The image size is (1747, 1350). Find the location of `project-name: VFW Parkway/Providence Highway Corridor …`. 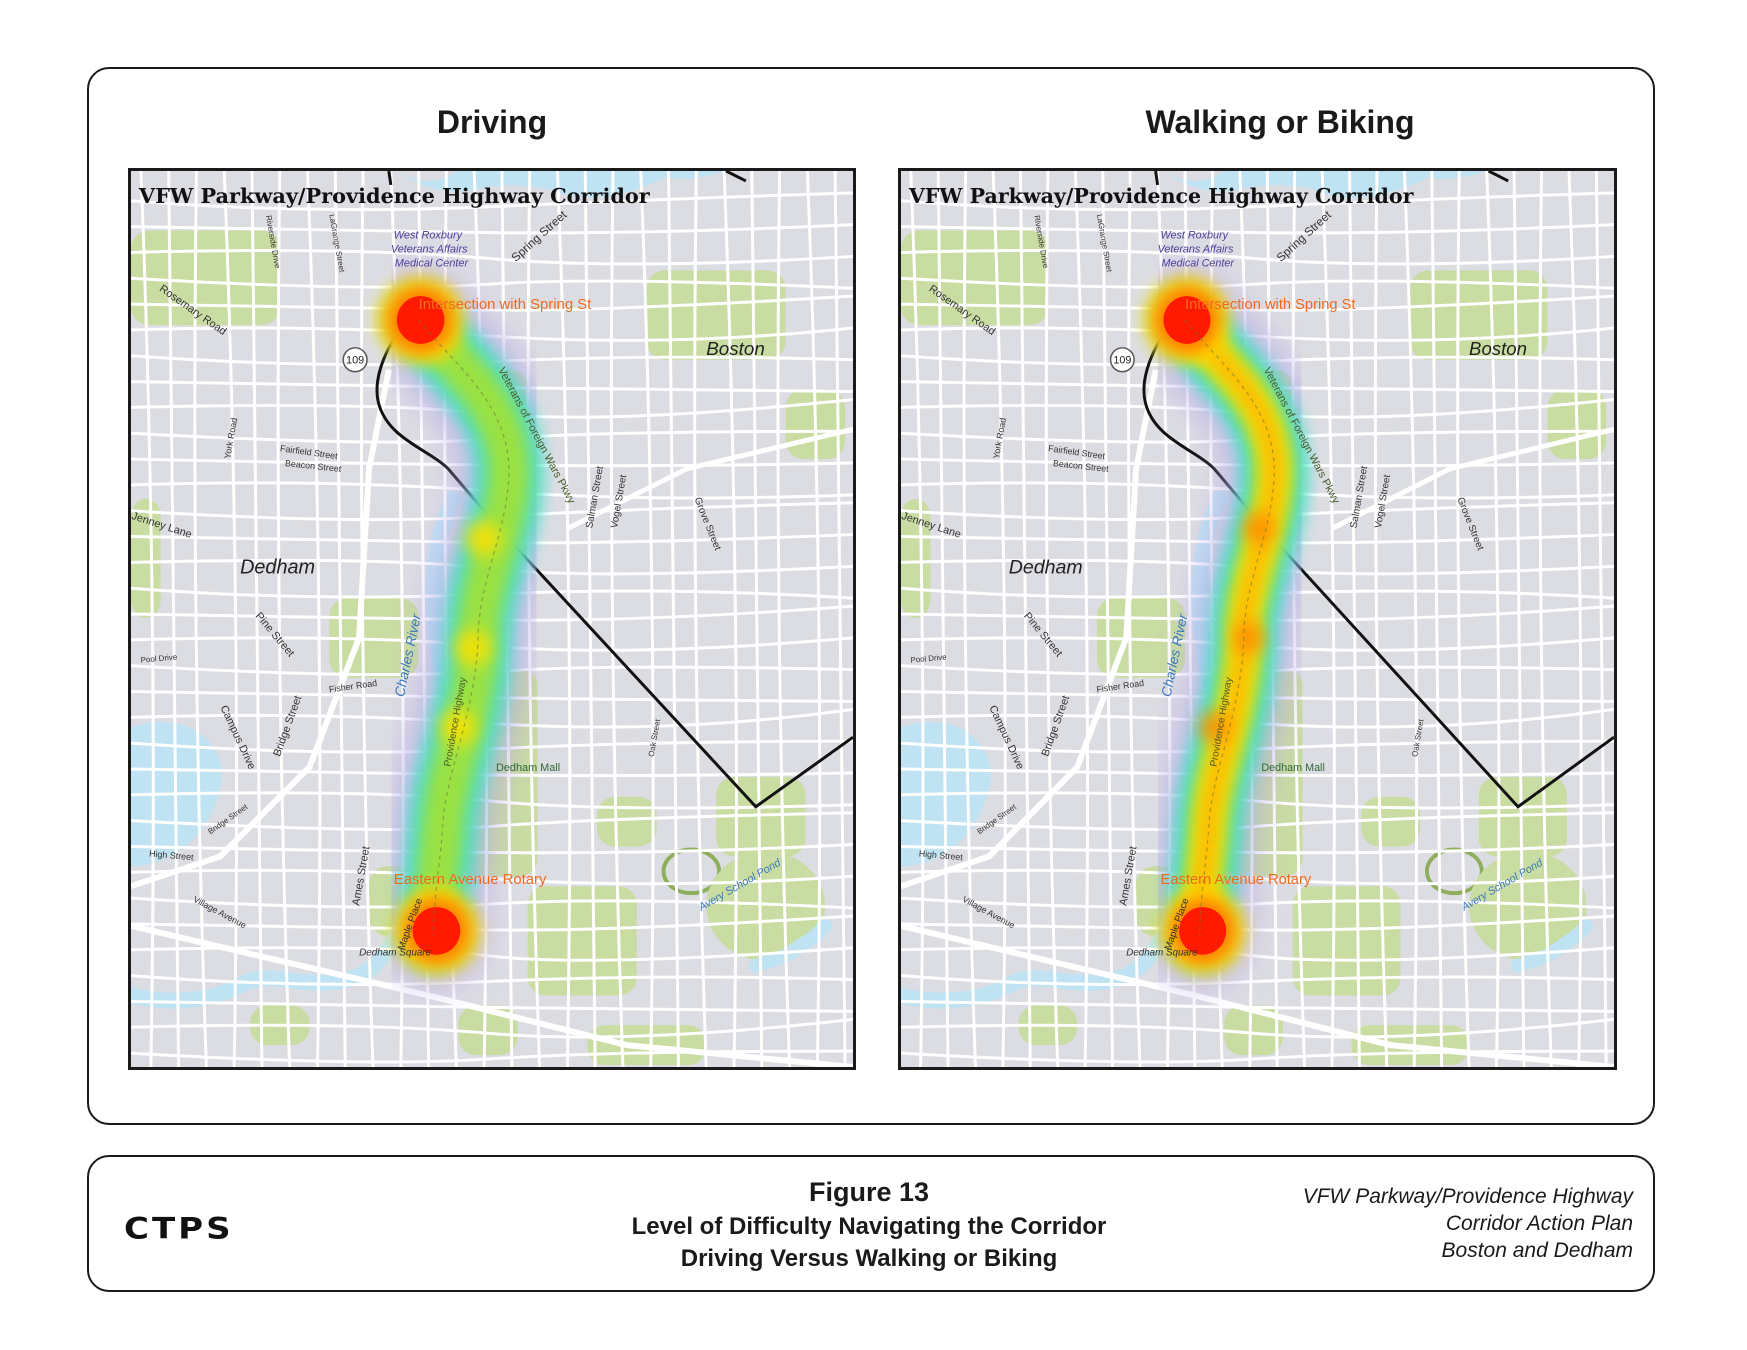

project-name: VFW Parkway/Providence Highway Corridor … is located at coordinates (1468, 1223).